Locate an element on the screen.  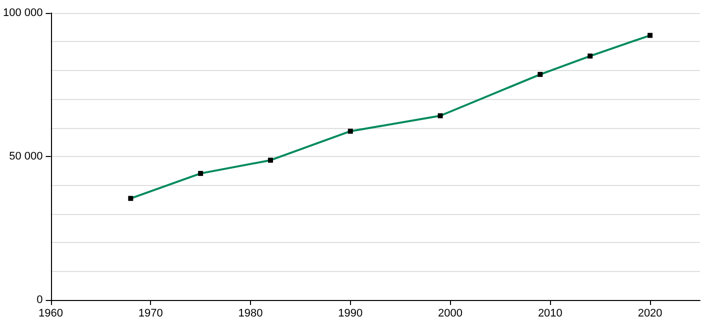
x-tick-label: 1980 is located at coordinates (250, 314).